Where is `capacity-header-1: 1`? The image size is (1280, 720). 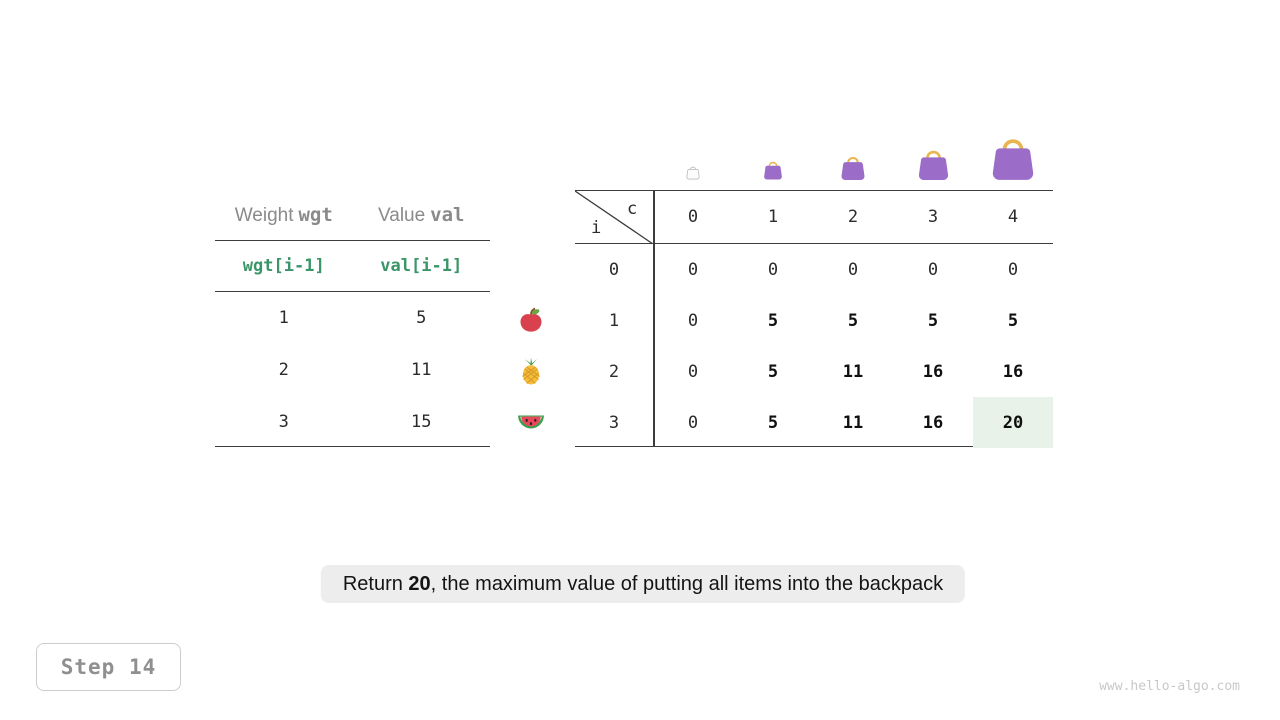
capacity-header-1: 1 is located at coordinates (773, 217).